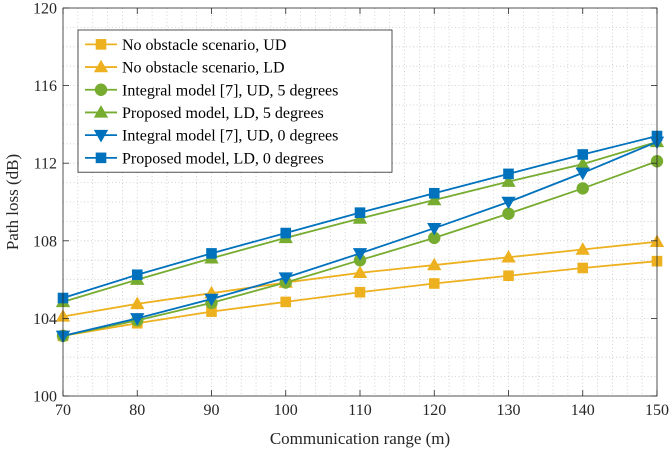  Describe the element at coordinates (45, 241) in the screenshot. I see `y-tick-label: 108` at that location.